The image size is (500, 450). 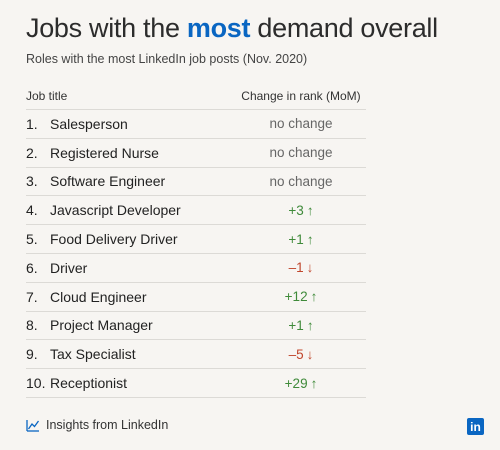 I want to click on row-rank: 7., so click(x=32, y=296).